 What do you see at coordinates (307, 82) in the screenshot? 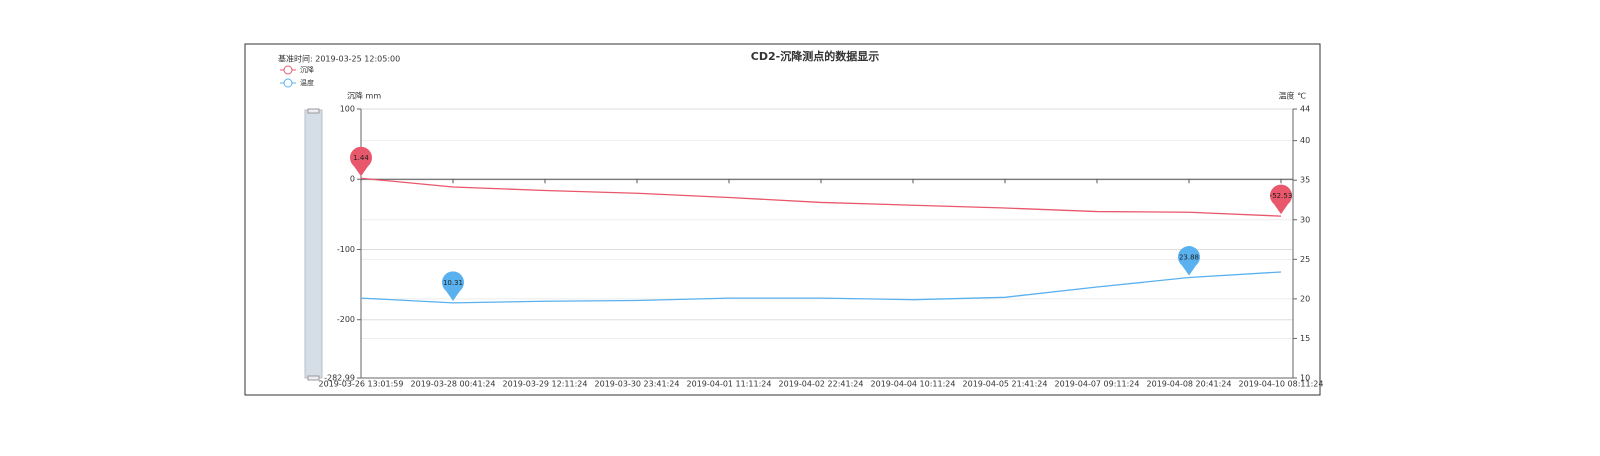
I see `legend-label: 温度` at bounding box center [307, 82].